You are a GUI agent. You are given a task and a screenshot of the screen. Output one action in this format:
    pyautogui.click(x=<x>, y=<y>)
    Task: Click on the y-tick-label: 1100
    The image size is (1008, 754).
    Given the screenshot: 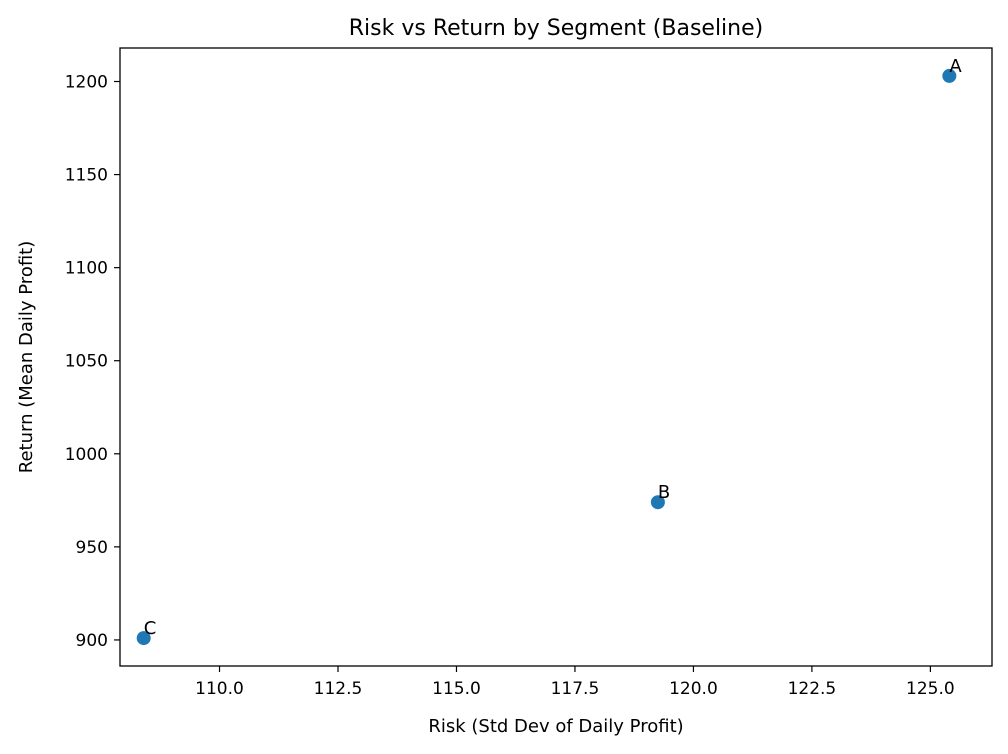 What is the action you would take?
    pyautogui.click(x=86, y=269)
    